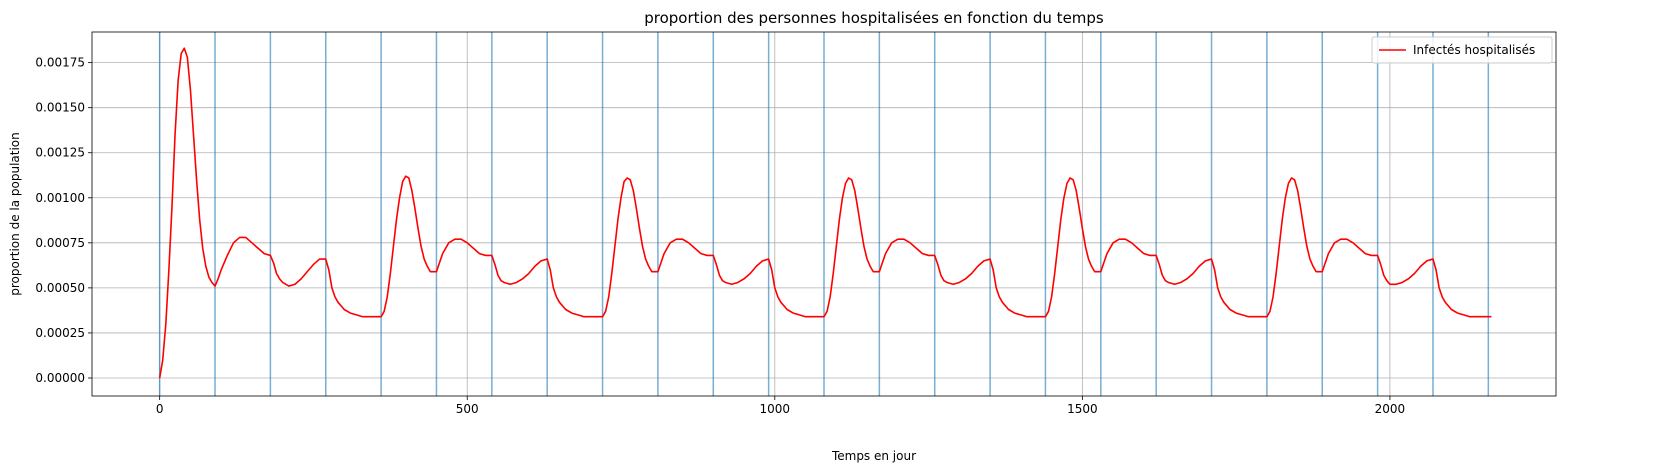  Describe the element at coordinates (467, 409) in the screenshot. I see `x-tick-label: 500` at that location.